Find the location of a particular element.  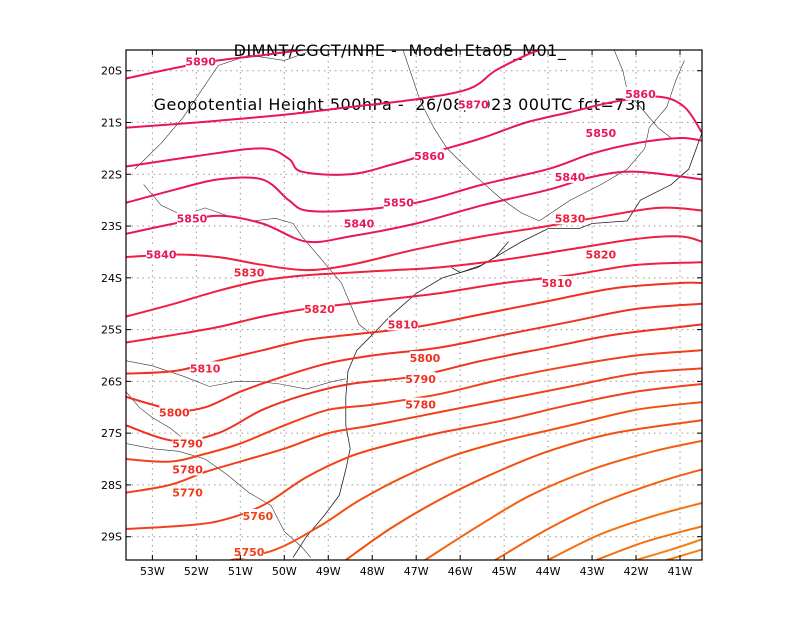

contour-label-5760: 5760 is located at coordinates (258, 515).